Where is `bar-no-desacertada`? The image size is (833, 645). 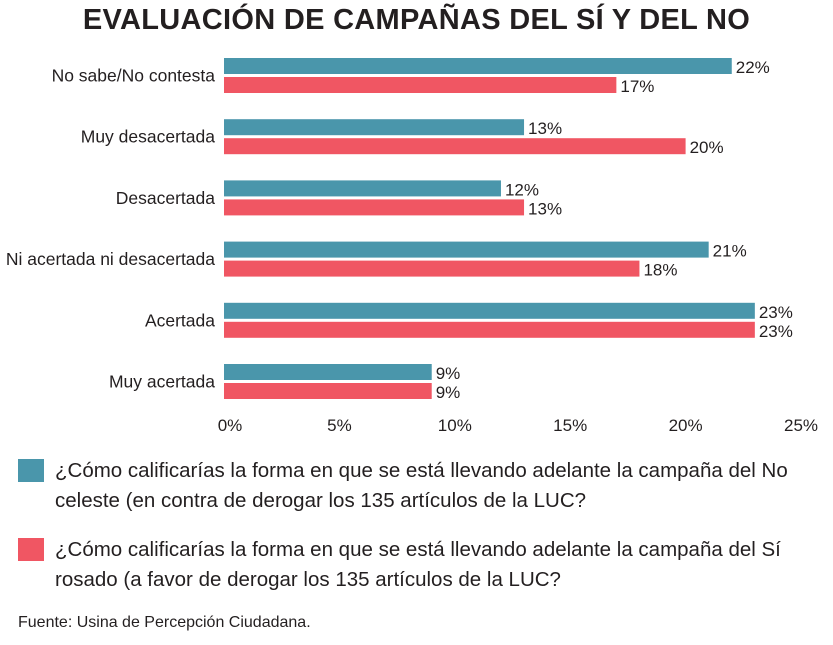
bar-no-desacertada is located at coordinates (362, 188).